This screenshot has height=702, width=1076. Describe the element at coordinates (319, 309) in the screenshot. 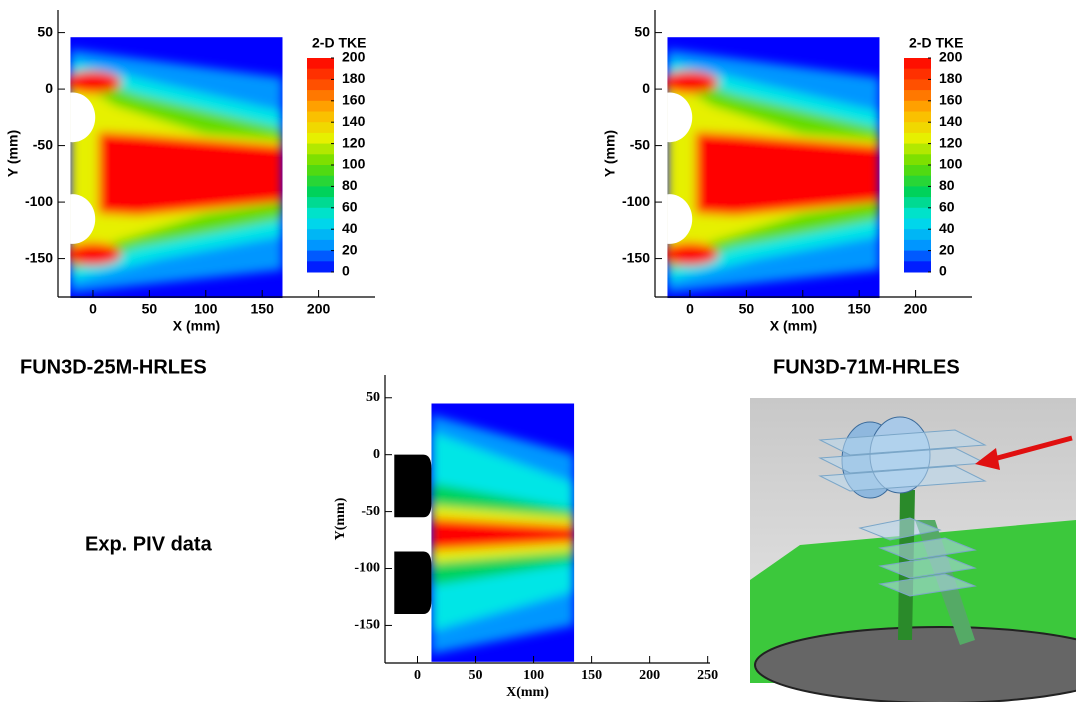

I see `x-tick-label: 200` at that location.